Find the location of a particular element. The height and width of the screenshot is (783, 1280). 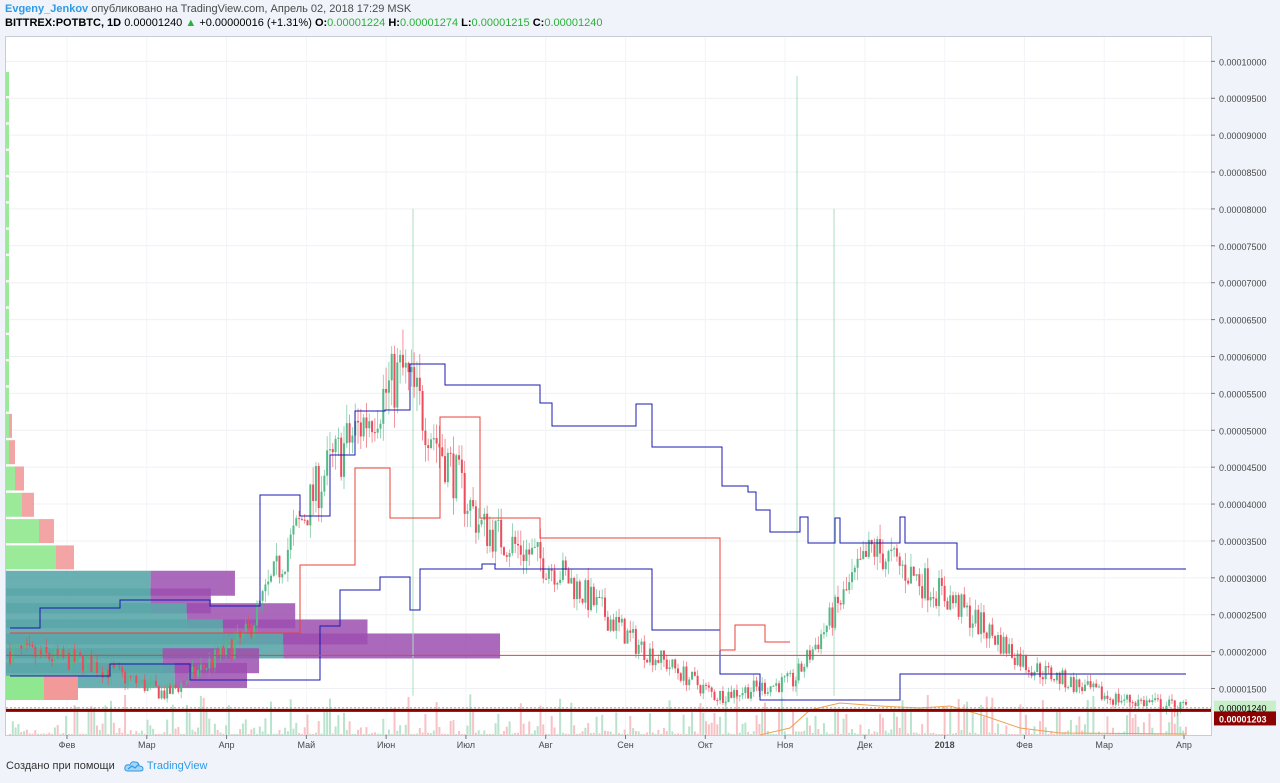

author-link: Evgeny_Jenkov is located at coordinates (47, 9).